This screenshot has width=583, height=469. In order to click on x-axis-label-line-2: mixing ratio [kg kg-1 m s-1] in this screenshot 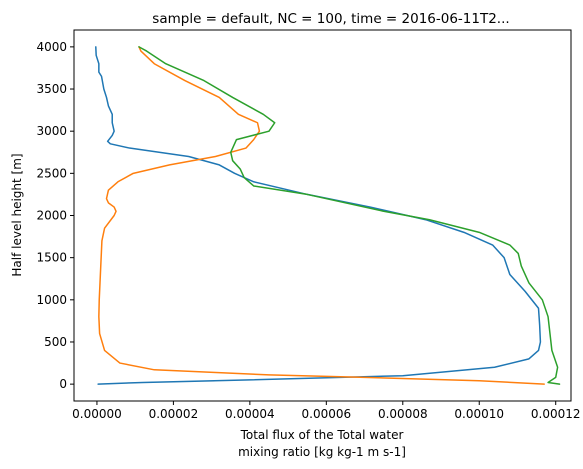, I will do `click(322, 452)`.